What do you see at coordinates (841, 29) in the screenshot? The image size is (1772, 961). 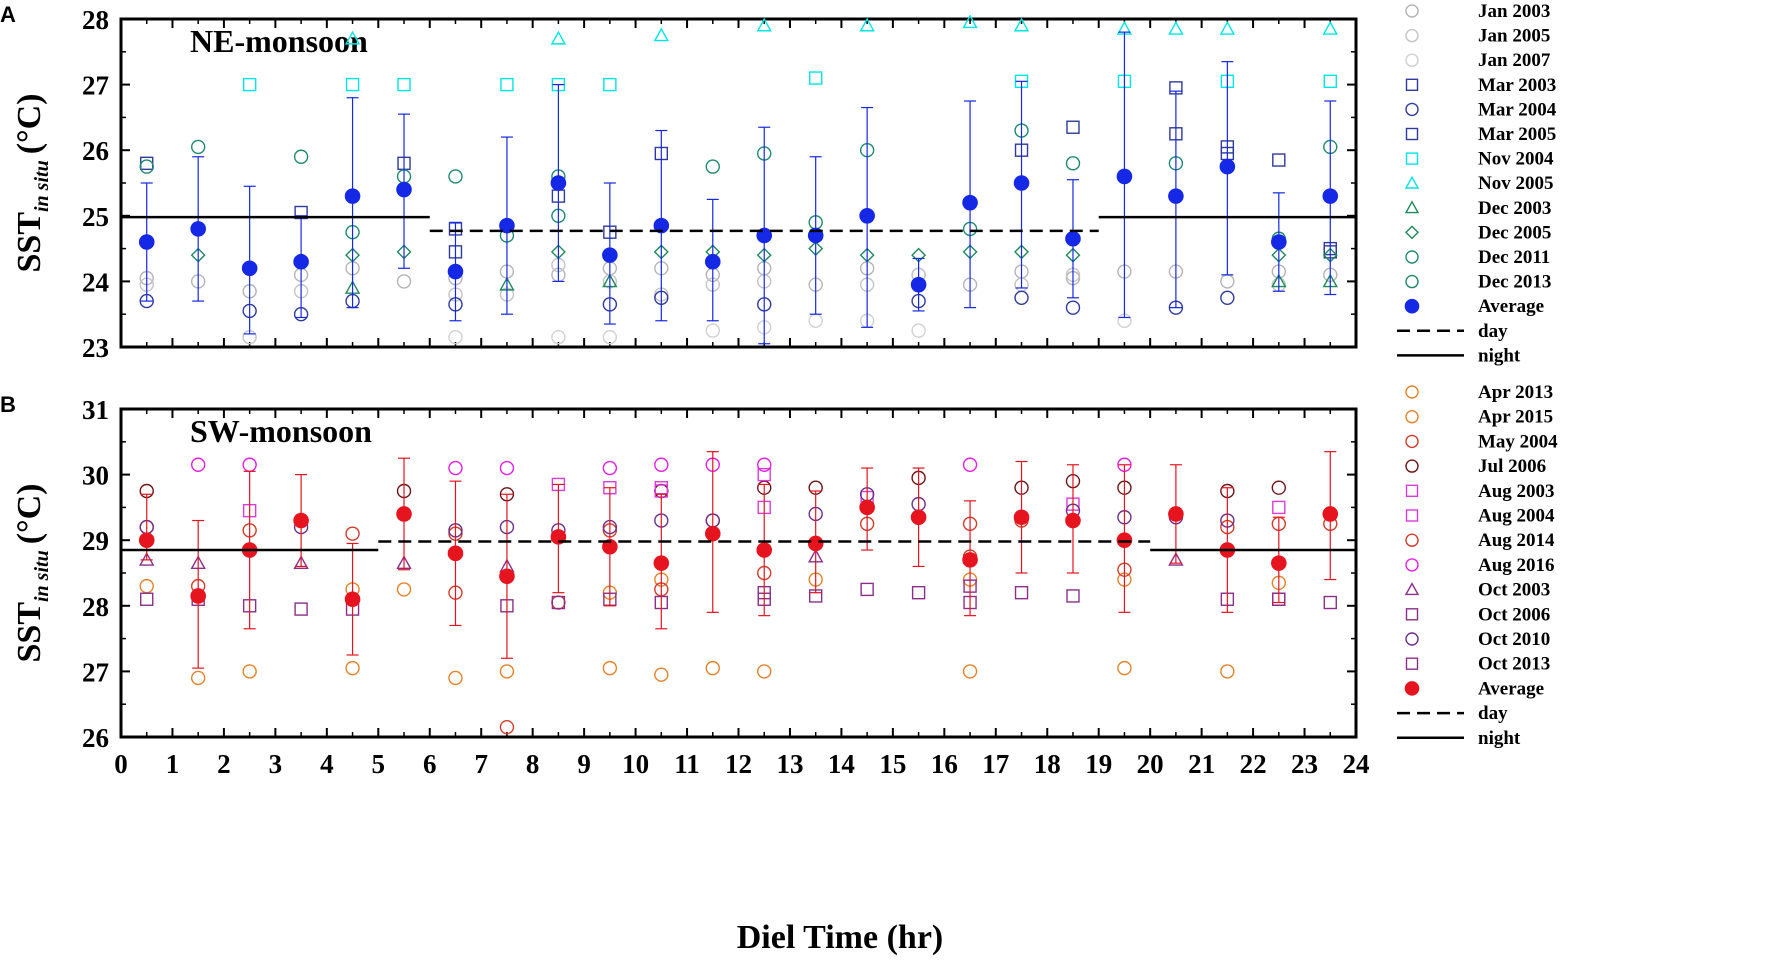 I see `series-nov-2005` at bounding box center [841, 29].